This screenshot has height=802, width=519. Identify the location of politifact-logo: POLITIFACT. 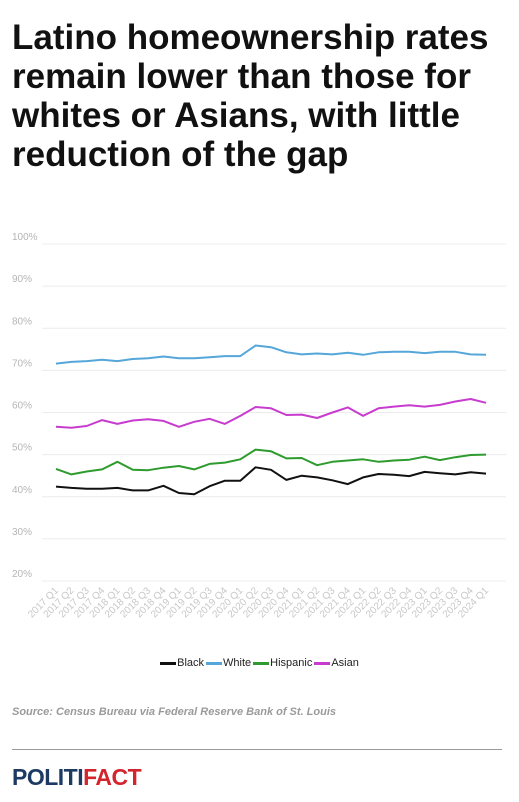
(77, 777).